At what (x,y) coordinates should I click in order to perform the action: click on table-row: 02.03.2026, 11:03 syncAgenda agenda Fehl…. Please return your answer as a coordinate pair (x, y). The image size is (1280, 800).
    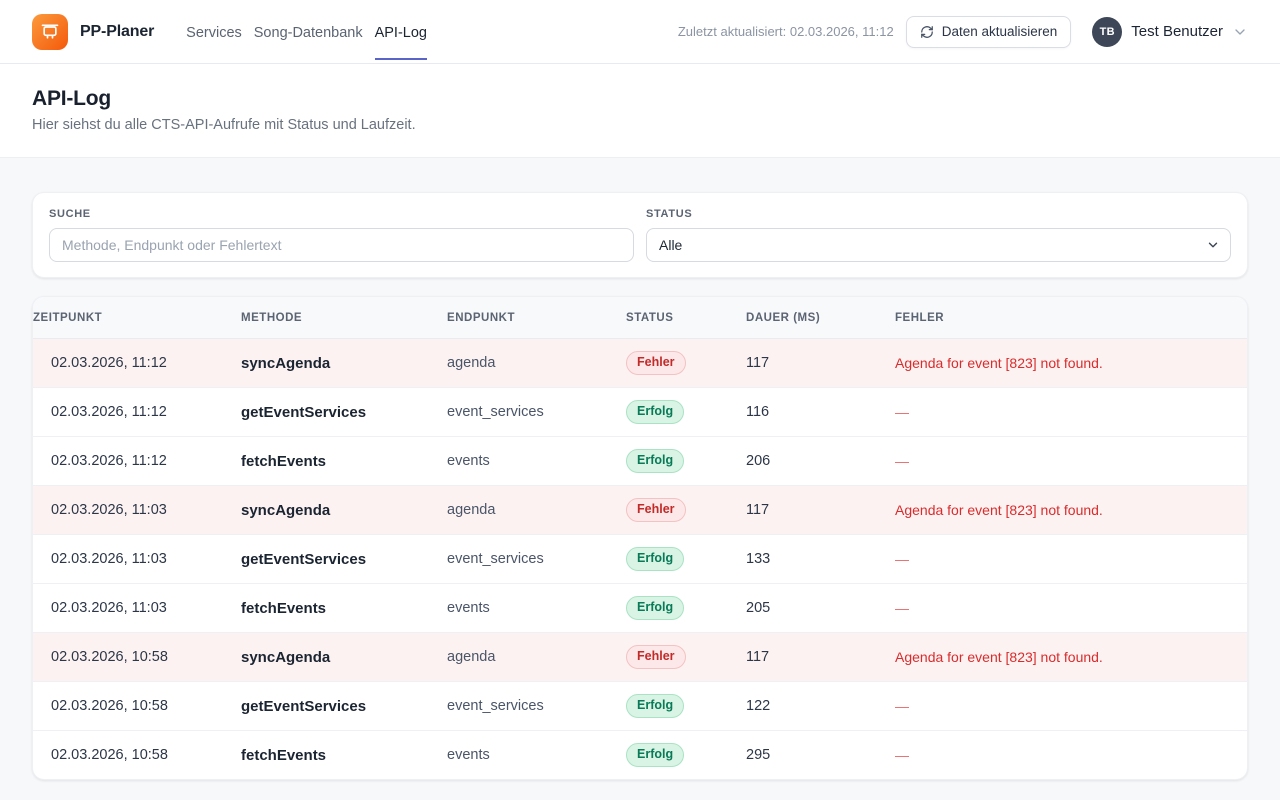
    Looking at the image, I should click on (640, 510).